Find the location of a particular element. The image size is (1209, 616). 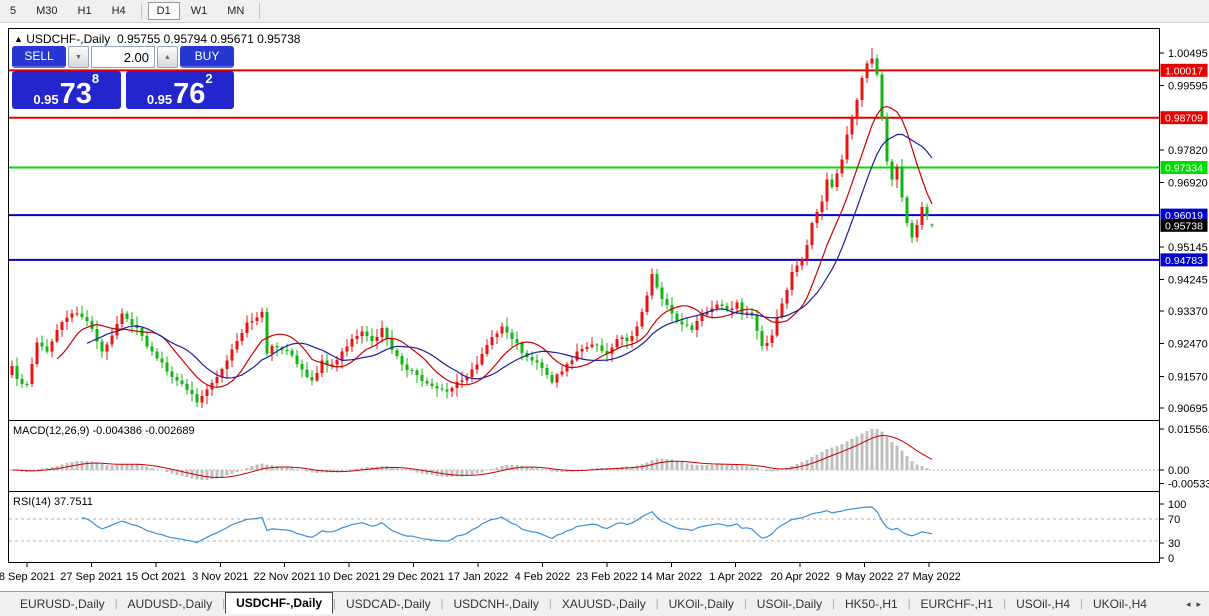

symbol-tab-usdcnh-daily: USDCNH-,Daily is located at coordinates (496, 604).